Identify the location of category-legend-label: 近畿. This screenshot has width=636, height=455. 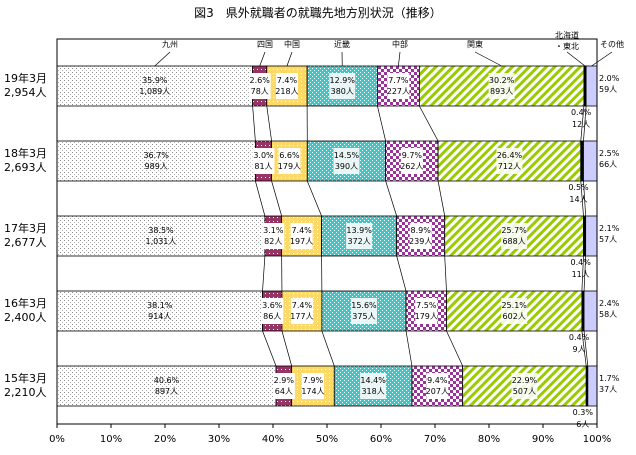
(342, 44).